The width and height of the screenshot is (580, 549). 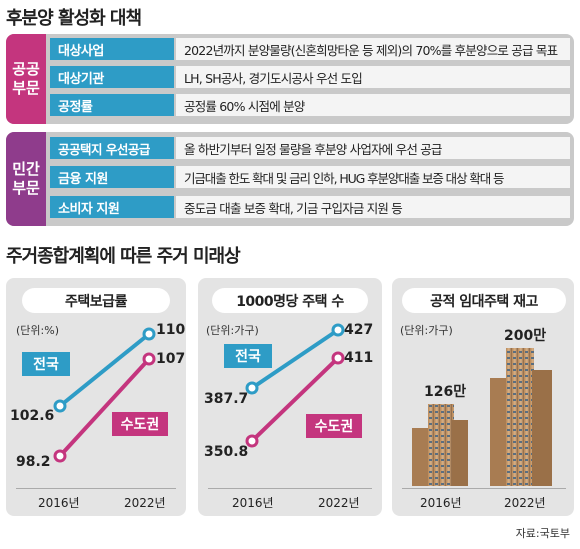 I want to click on public-row-label: 대상사업, so click(x=112, y=49).